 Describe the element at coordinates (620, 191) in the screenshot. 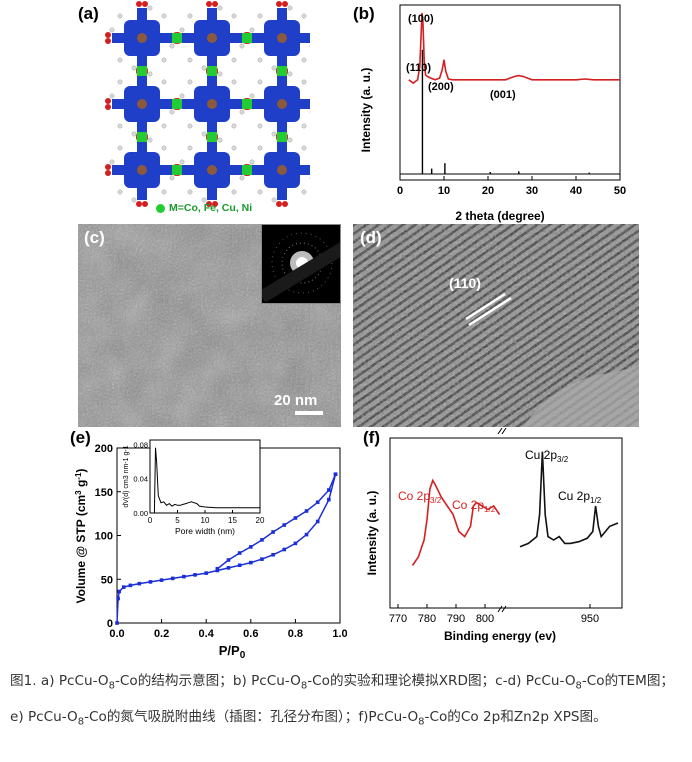

I see `xrd-xtick-label: 50` at that location.